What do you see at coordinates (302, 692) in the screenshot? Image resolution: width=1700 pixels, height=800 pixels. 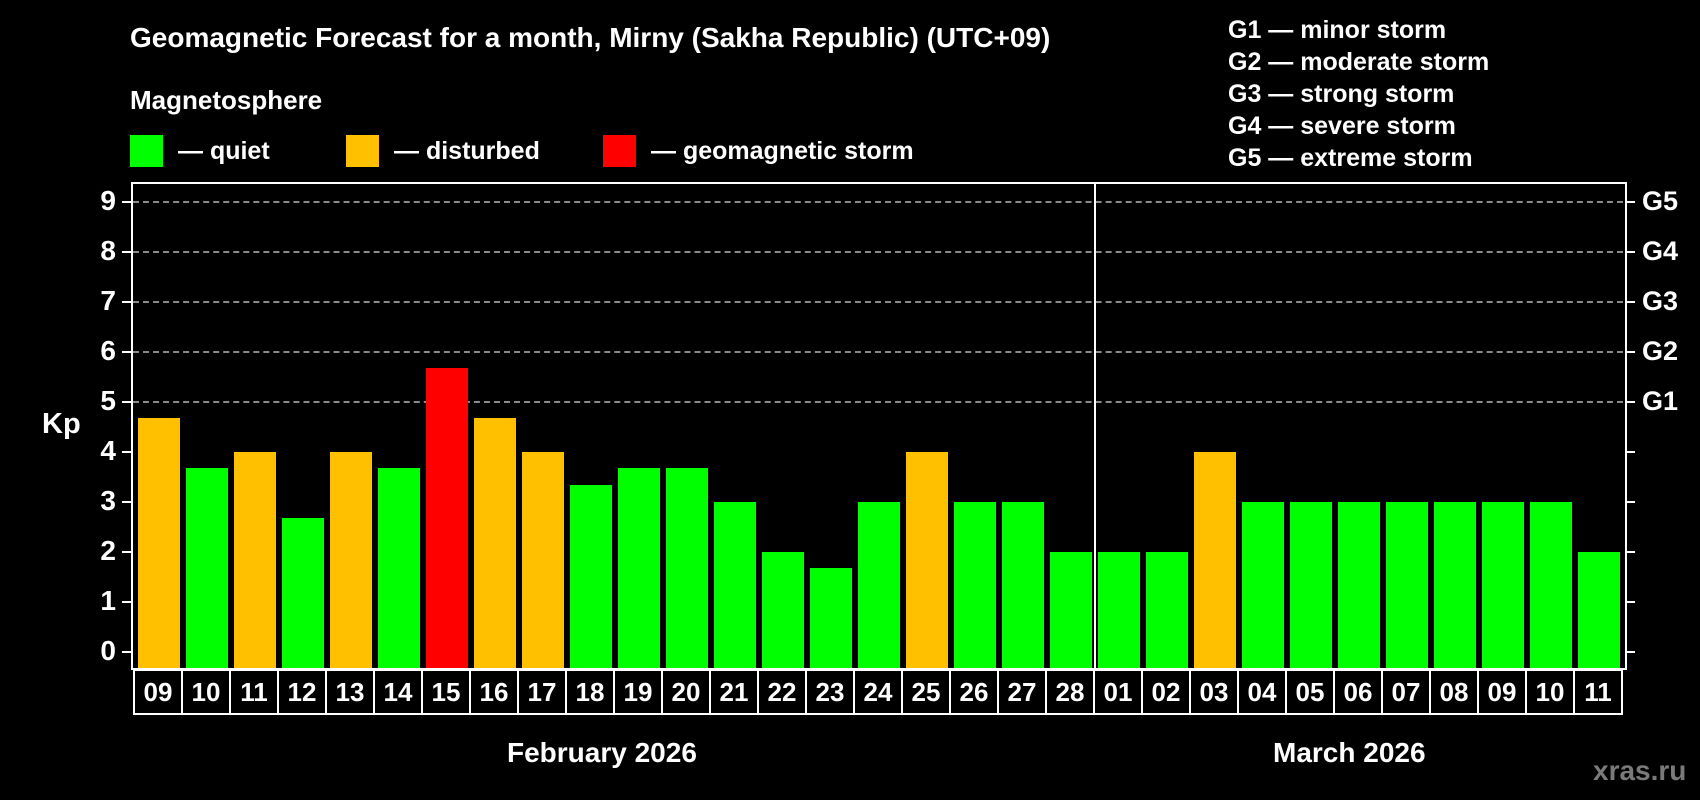 I see `date-cell: 12` at bounding box center [302, 692].